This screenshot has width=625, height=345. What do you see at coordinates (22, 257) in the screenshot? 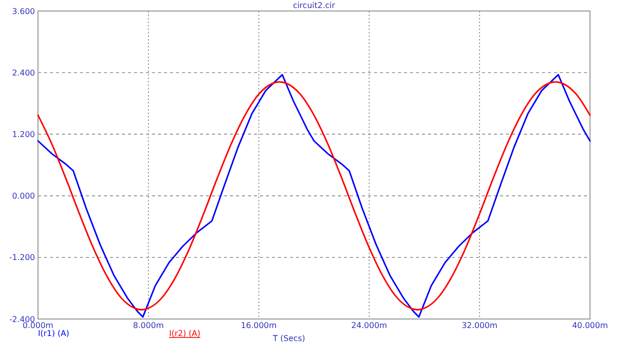
I see `y-tick-label: -1.200` at bounding box center [22, 257].